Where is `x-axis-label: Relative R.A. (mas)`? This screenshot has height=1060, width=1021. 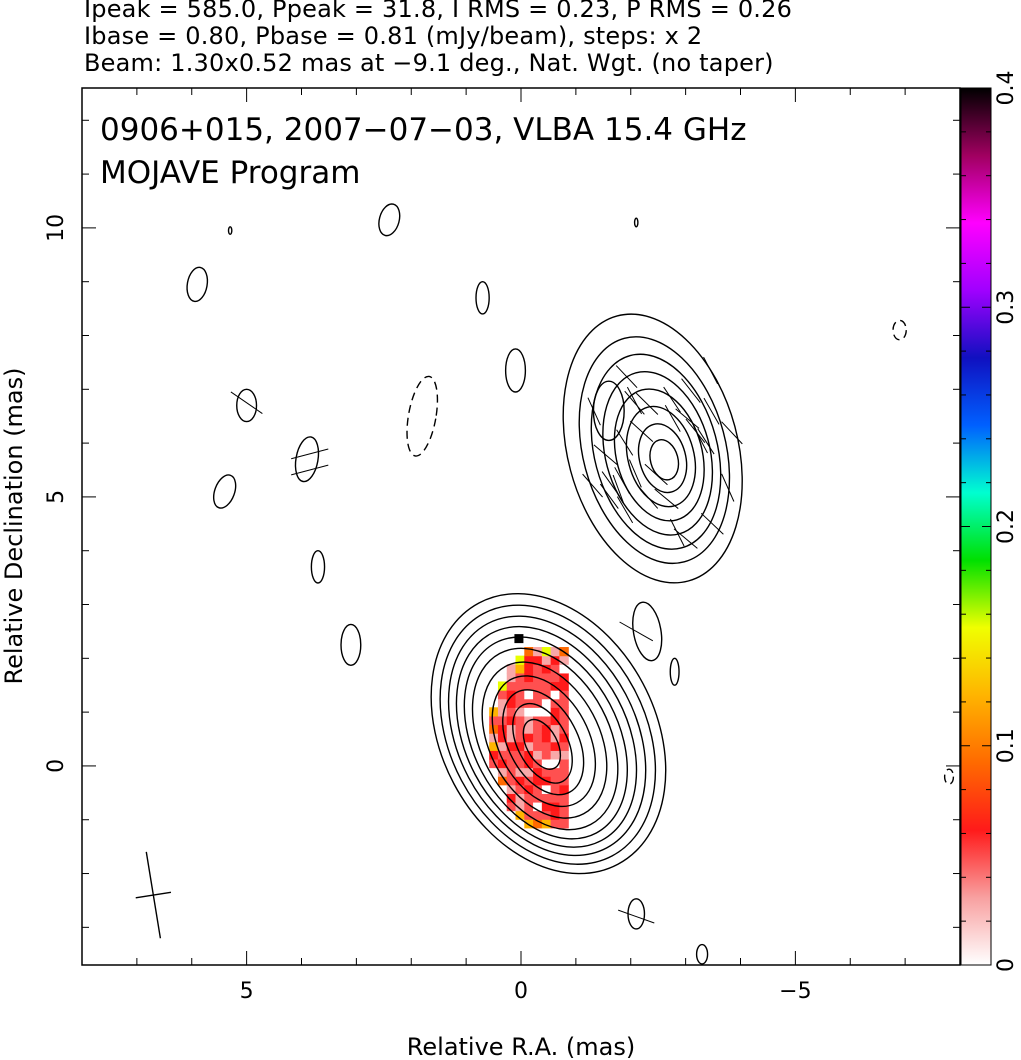
x-axis-label: Relative R.A. (mas) is located at coordinates (521, 1046).